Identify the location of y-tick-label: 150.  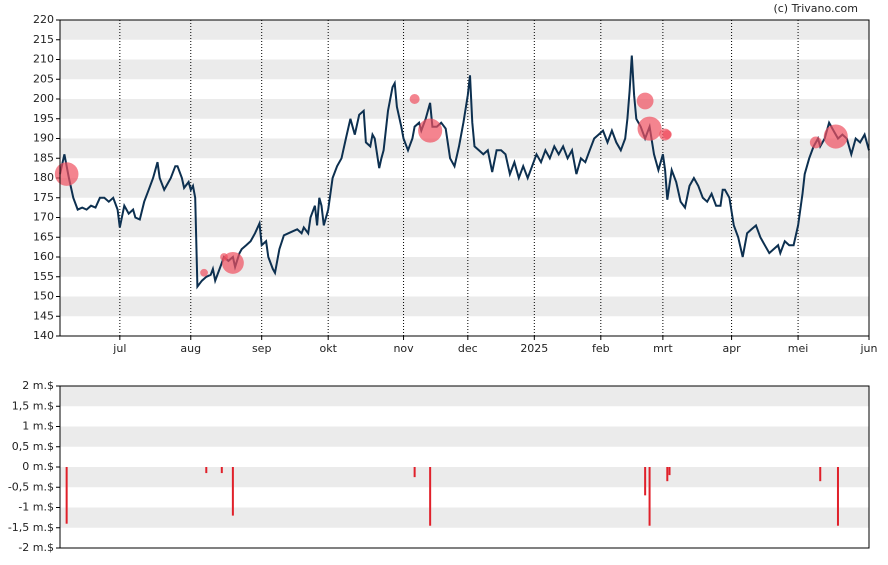
(43, 296).